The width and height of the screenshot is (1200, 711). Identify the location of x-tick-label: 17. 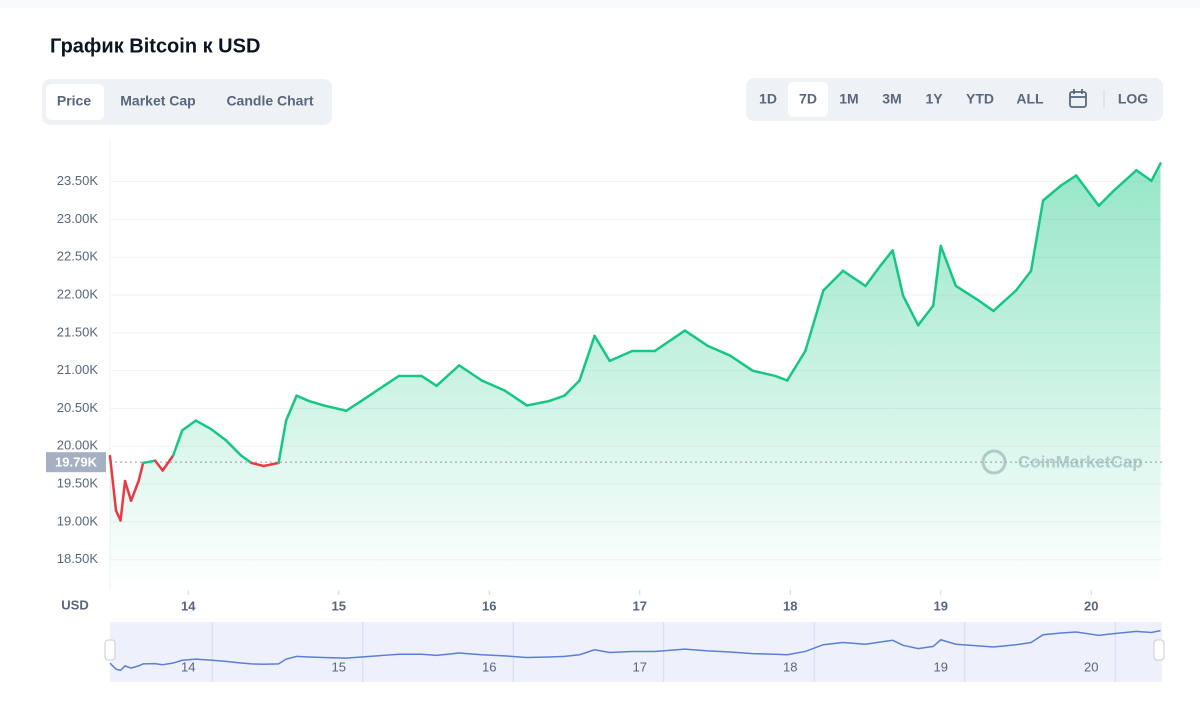
(640, 605).